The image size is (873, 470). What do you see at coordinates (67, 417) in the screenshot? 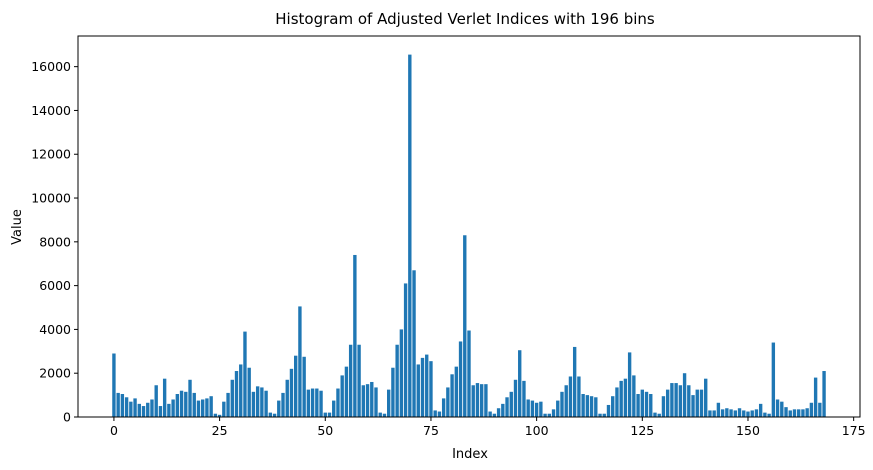
I see `y-tick-label: 0` at bounding box center [67, 417].